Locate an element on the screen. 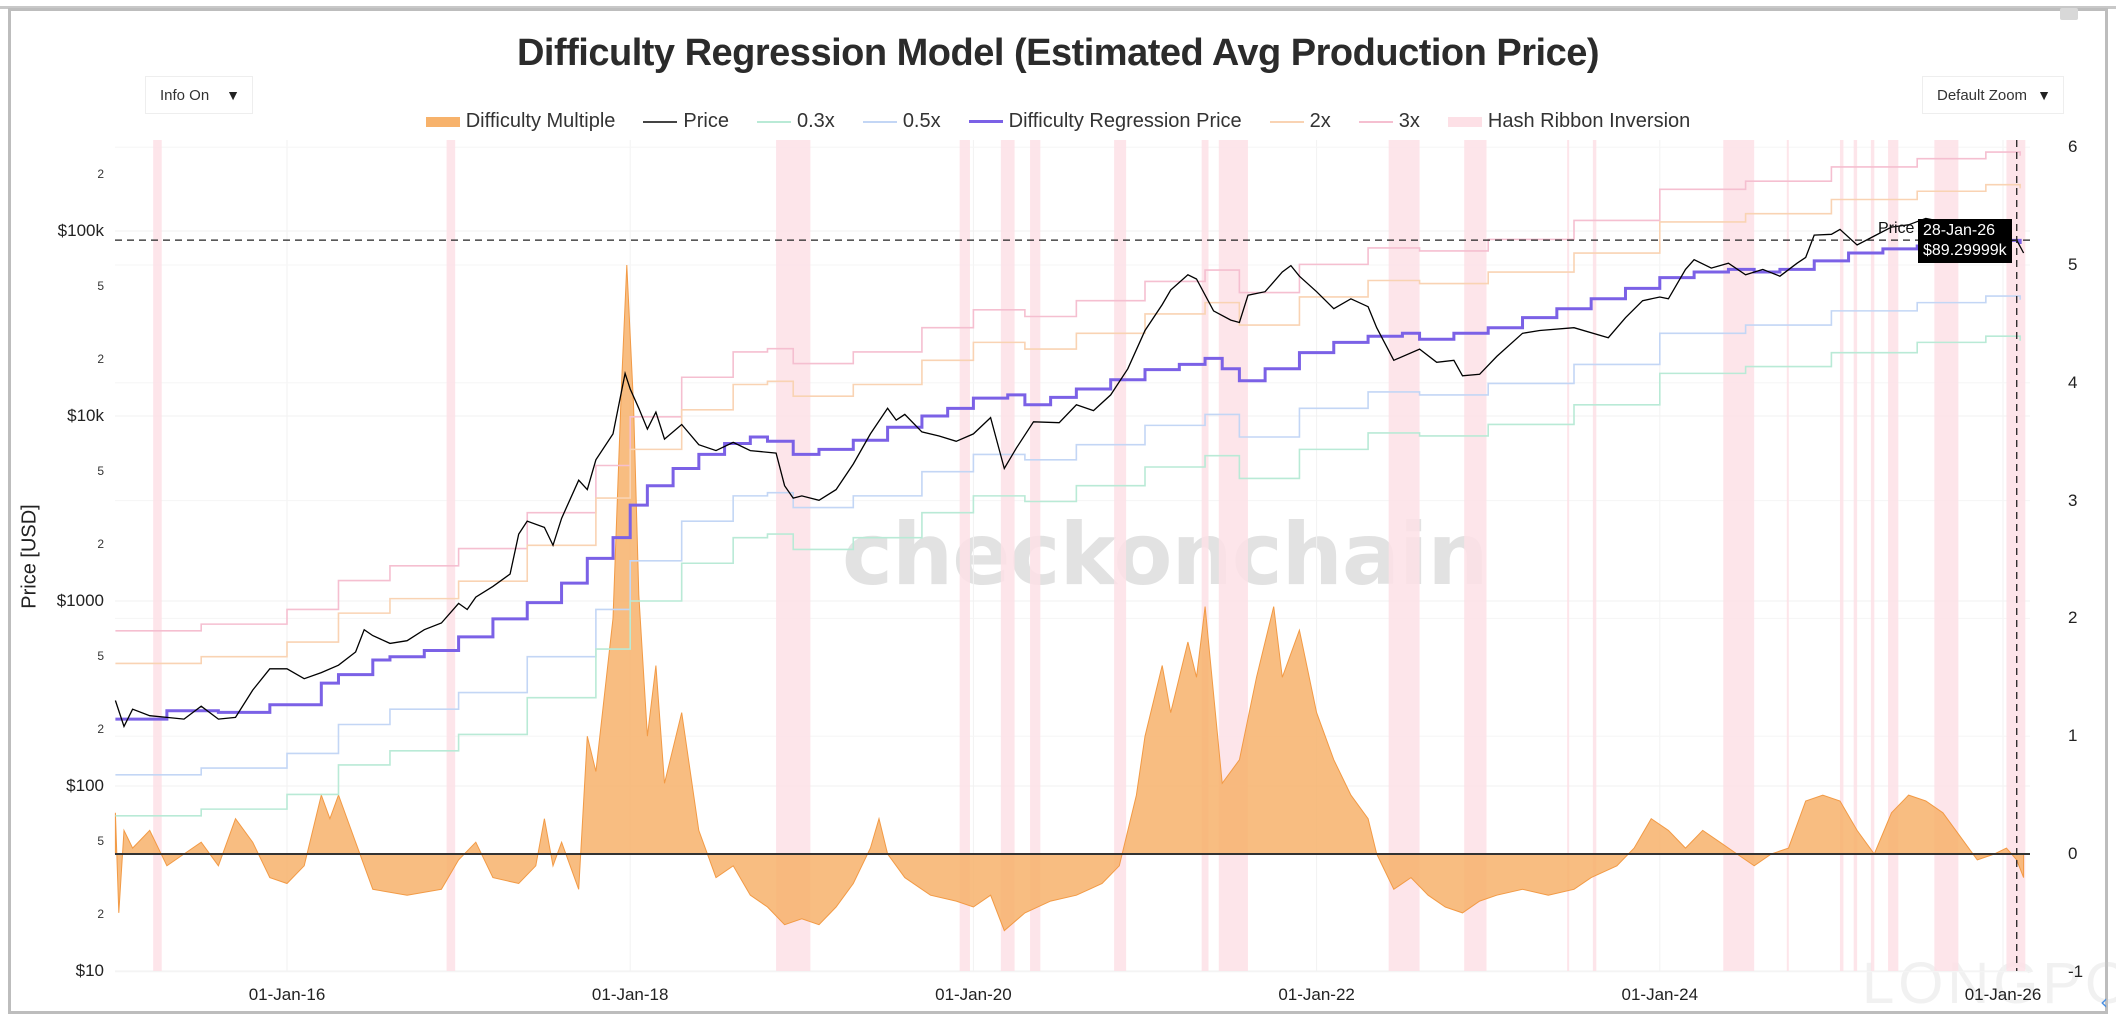 The height and width of the screenshot is (1028, 2116). watermark-checkonchain: checkonchain is located at coordinates (1165, 555).